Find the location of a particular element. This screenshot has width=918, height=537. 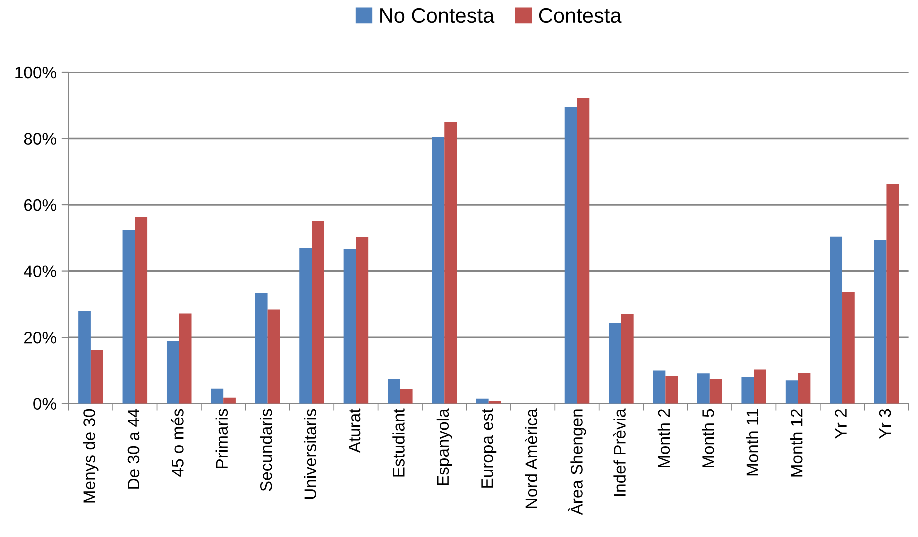

y-tick-label: 60% is located at coordinates (40, 205).